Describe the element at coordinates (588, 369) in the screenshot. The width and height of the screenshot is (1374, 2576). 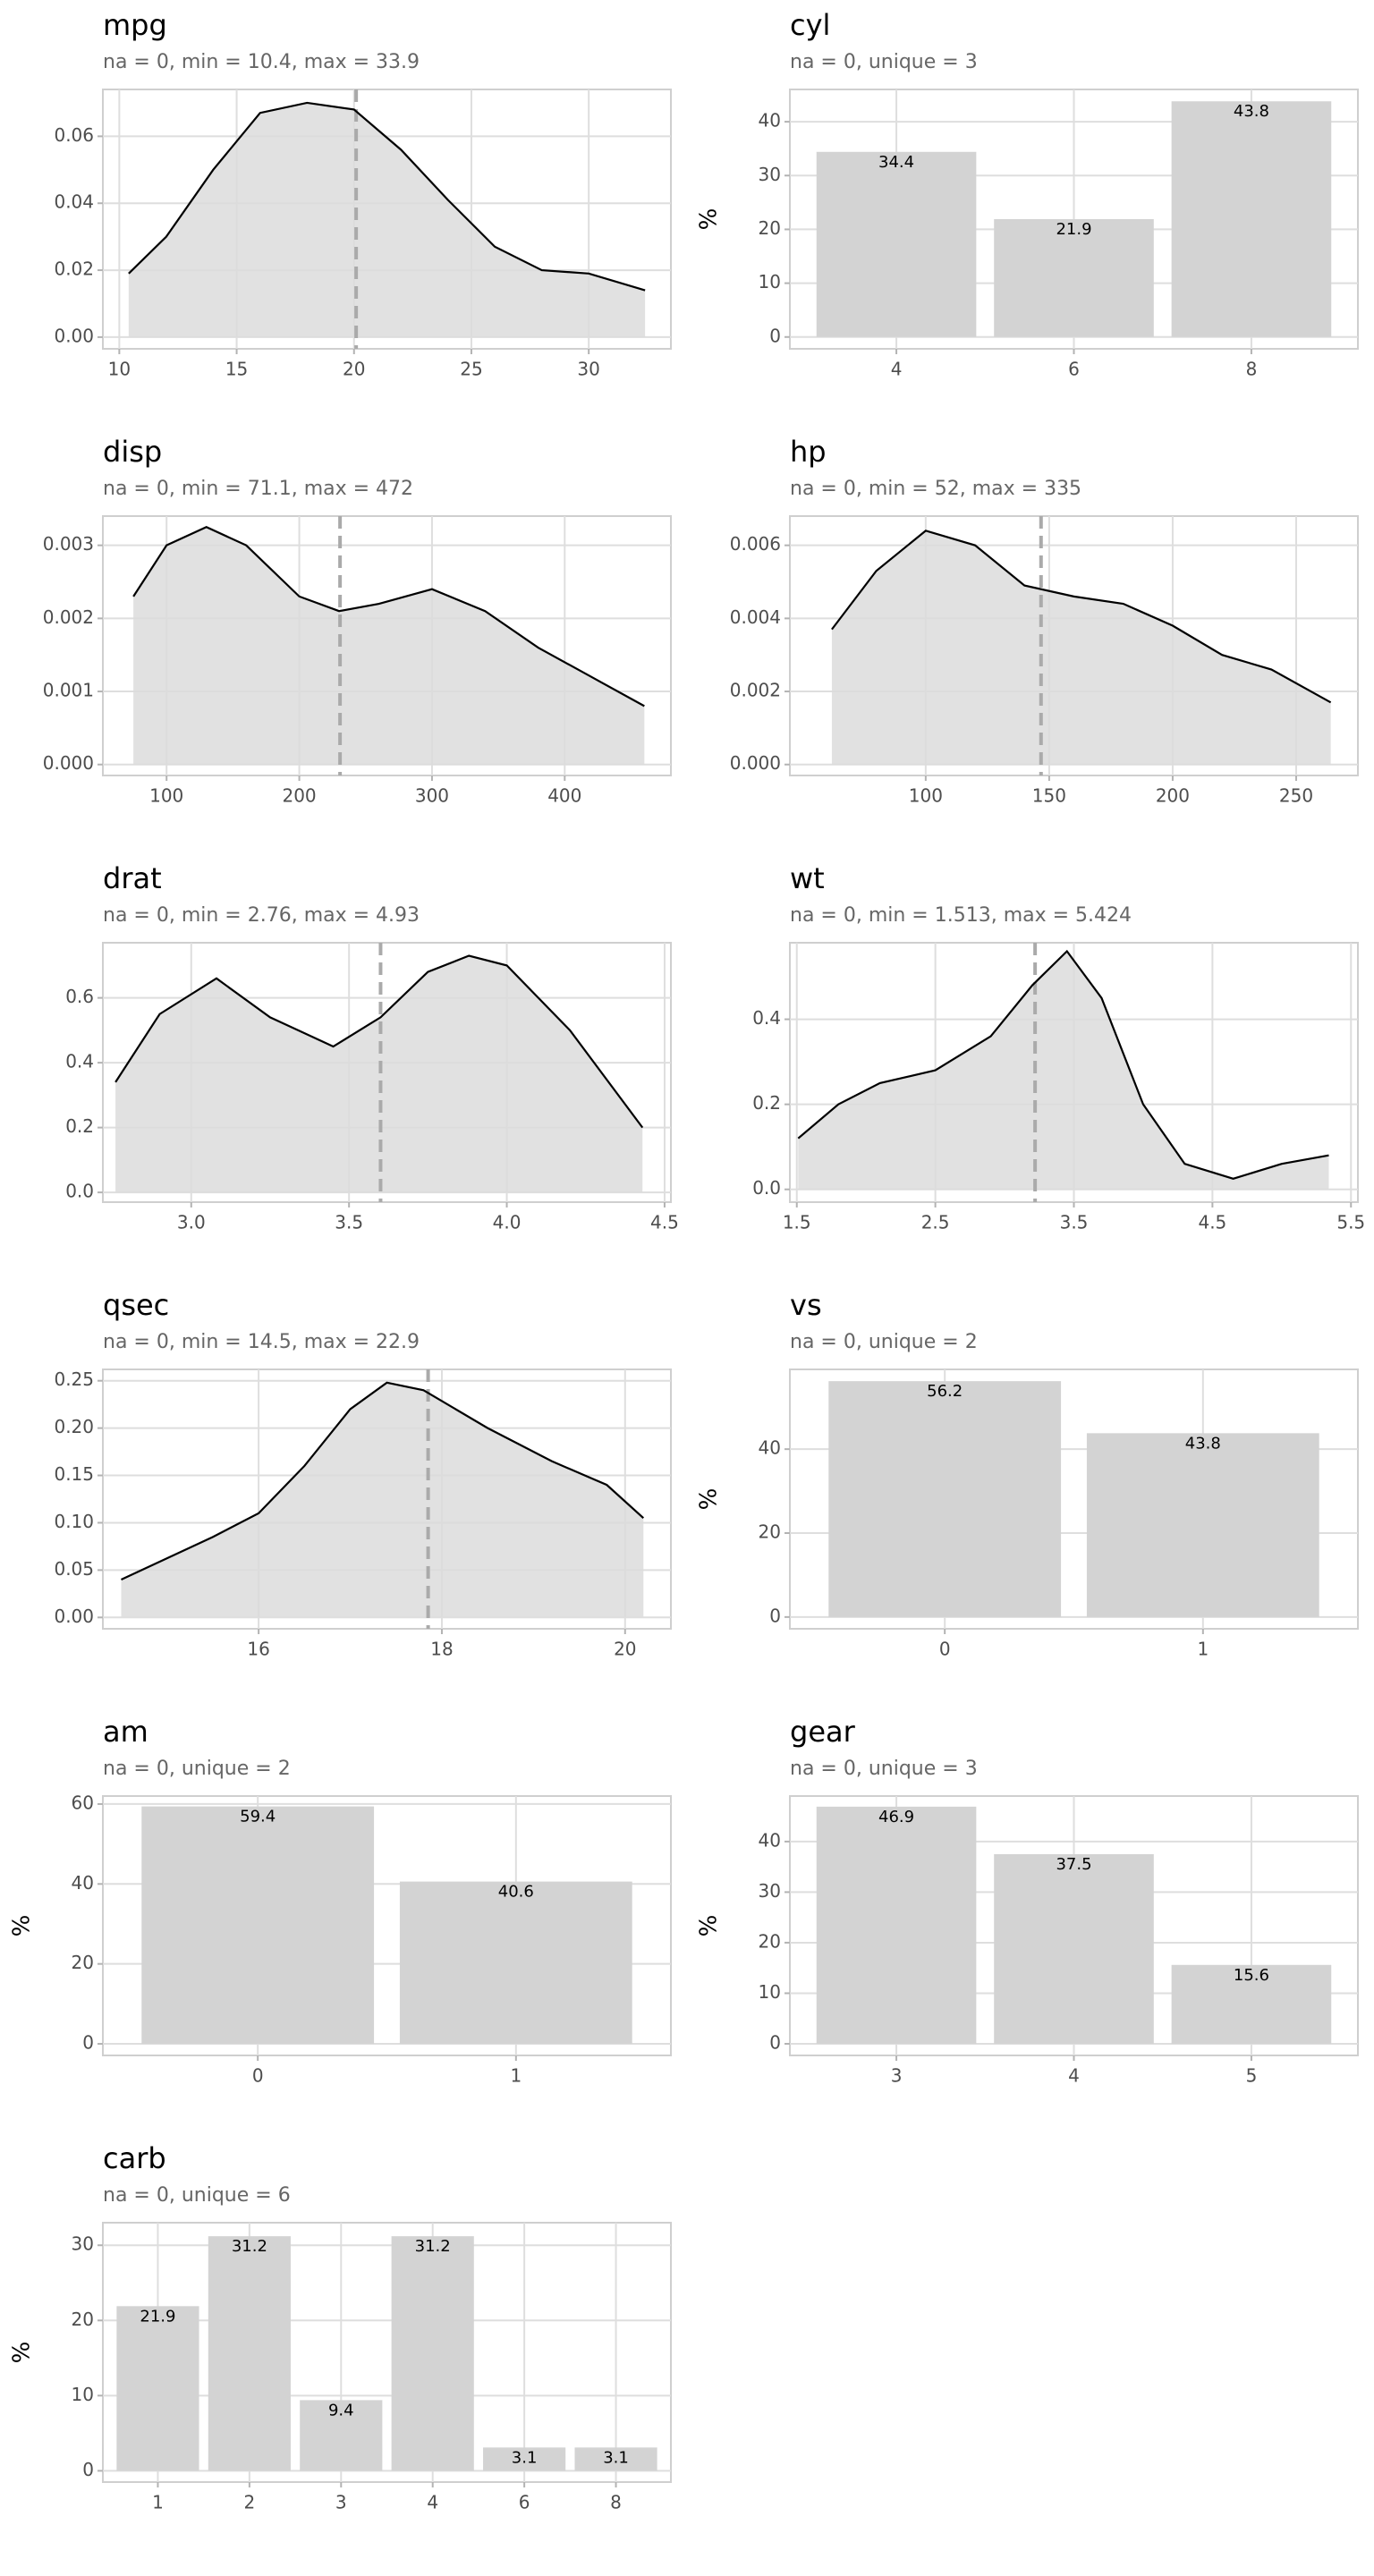
I see `x-tick-label: 30` at that location.